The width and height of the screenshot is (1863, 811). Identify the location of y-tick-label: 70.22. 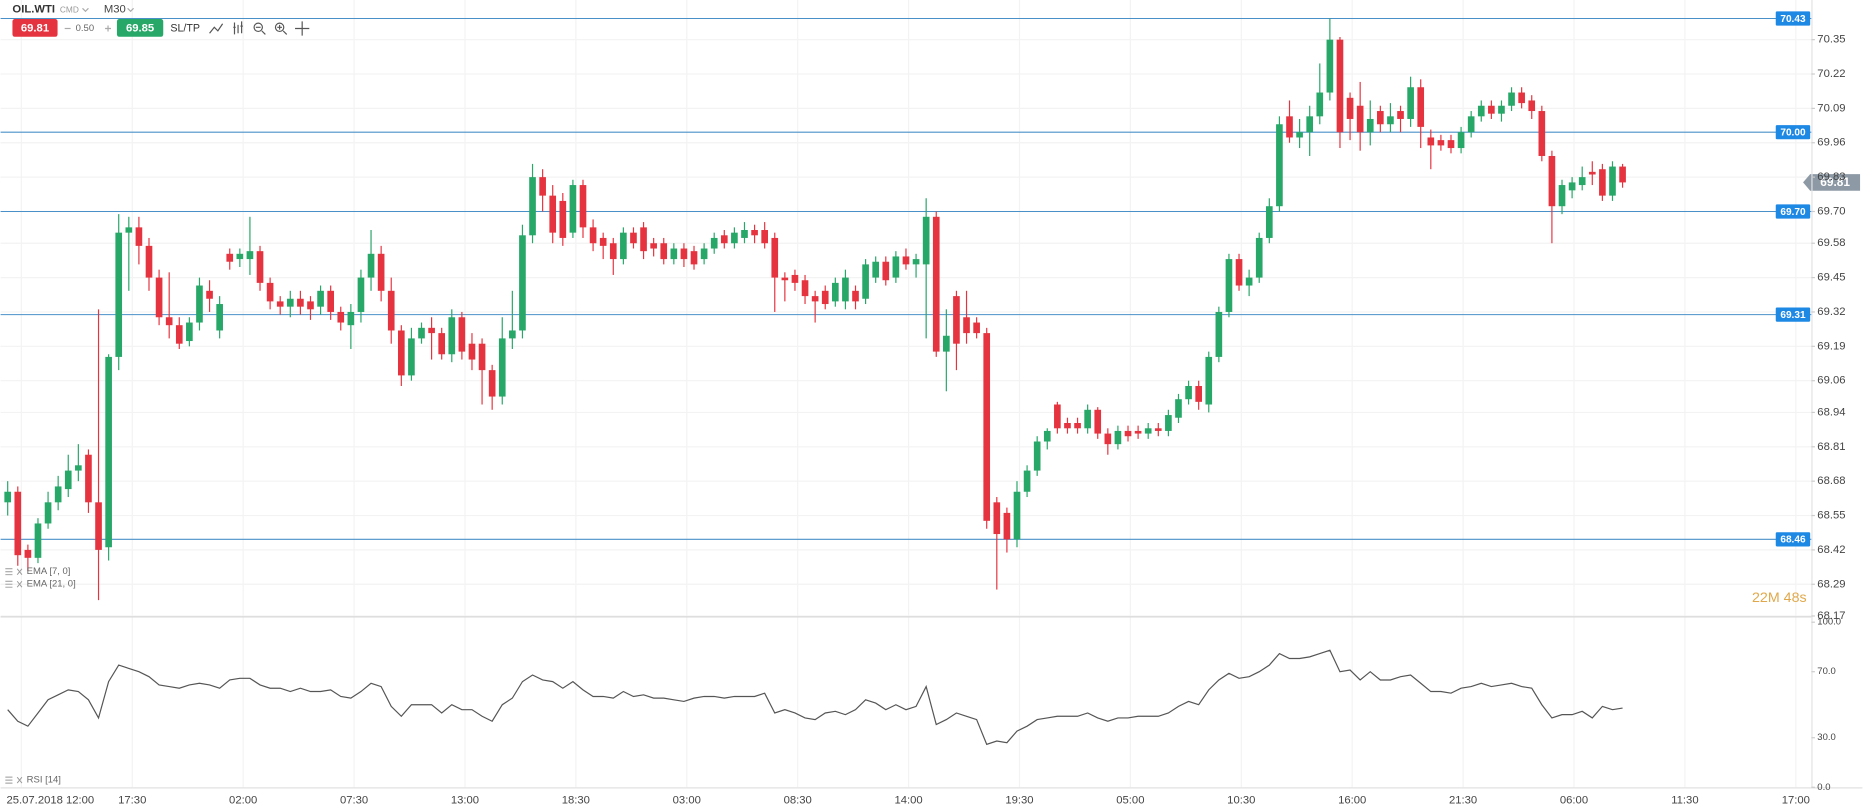
(1831, 74).